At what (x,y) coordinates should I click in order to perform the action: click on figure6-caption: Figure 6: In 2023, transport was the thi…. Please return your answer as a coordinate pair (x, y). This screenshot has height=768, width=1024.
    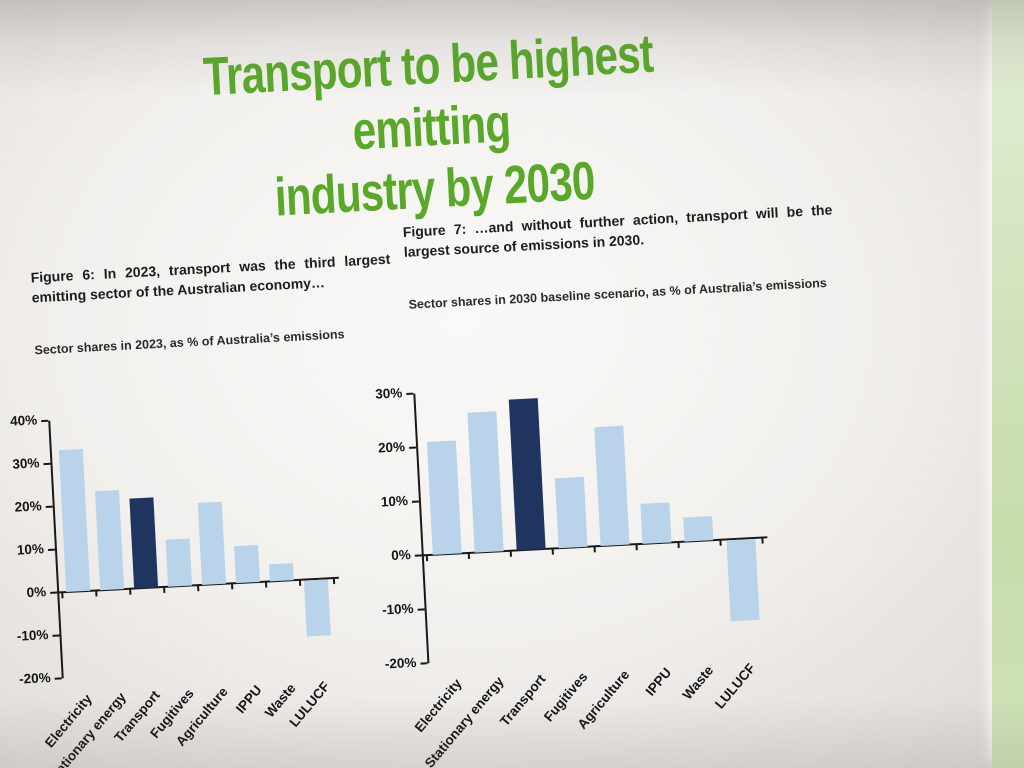
    Looking at the image, I should click on (210, 278).